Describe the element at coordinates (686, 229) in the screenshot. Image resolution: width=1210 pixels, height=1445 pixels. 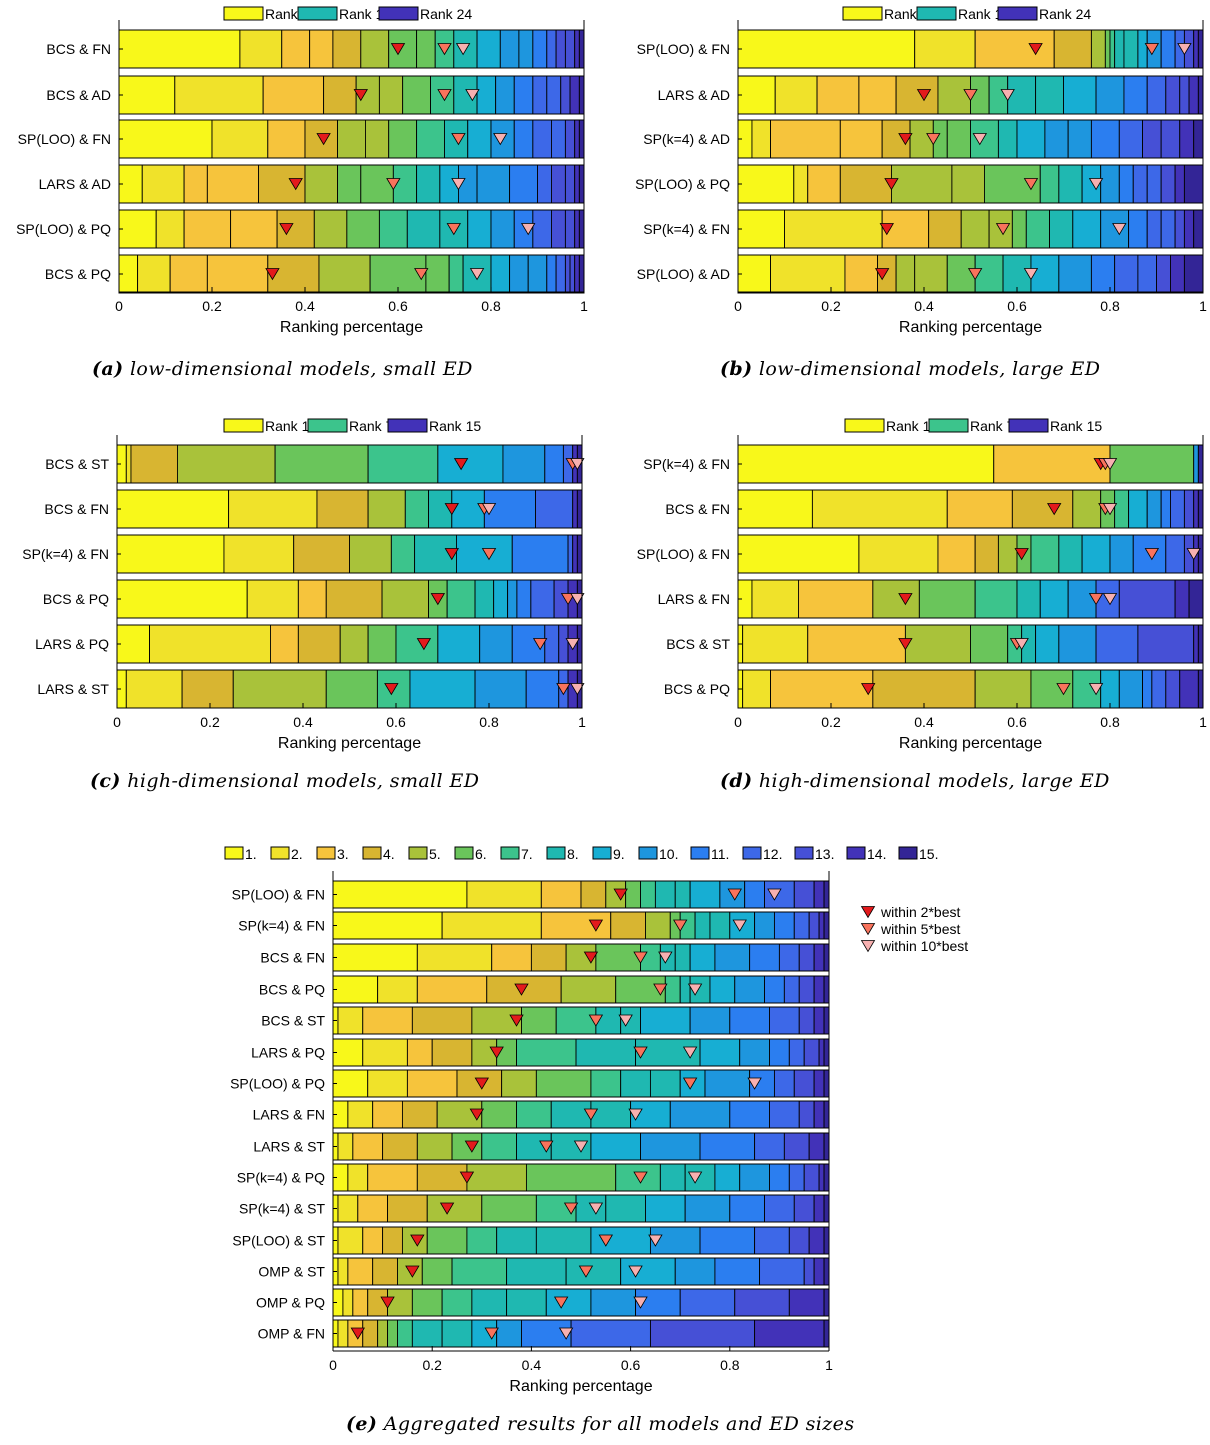
I see `row-label: SP(k=4) & FN` at that location.